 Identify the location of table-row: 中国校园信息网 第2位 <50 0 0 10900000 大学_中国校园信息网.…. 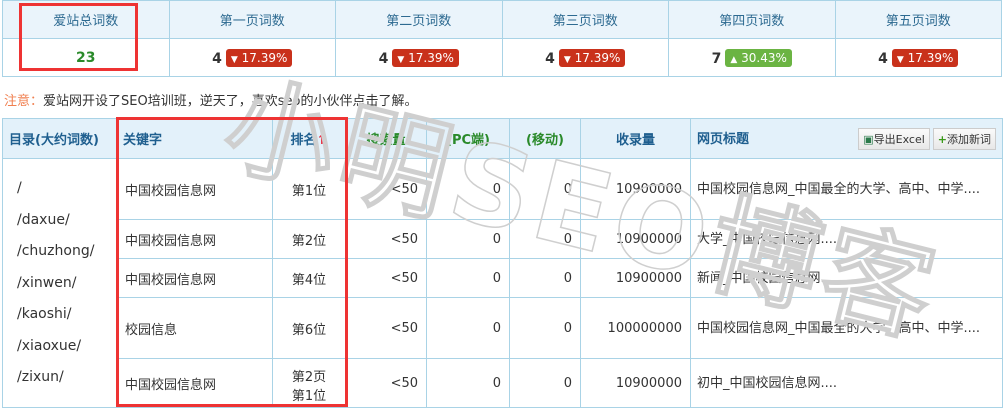
(503, 239).